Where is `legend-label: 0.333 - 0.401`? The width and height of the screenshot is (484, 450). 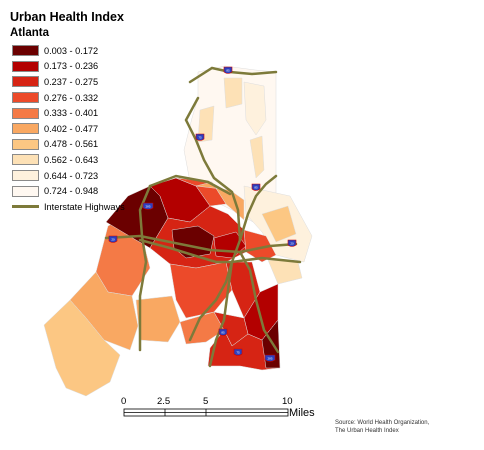
legend-label: 0.333 - 0.401 is located at coordinates (71, 113).